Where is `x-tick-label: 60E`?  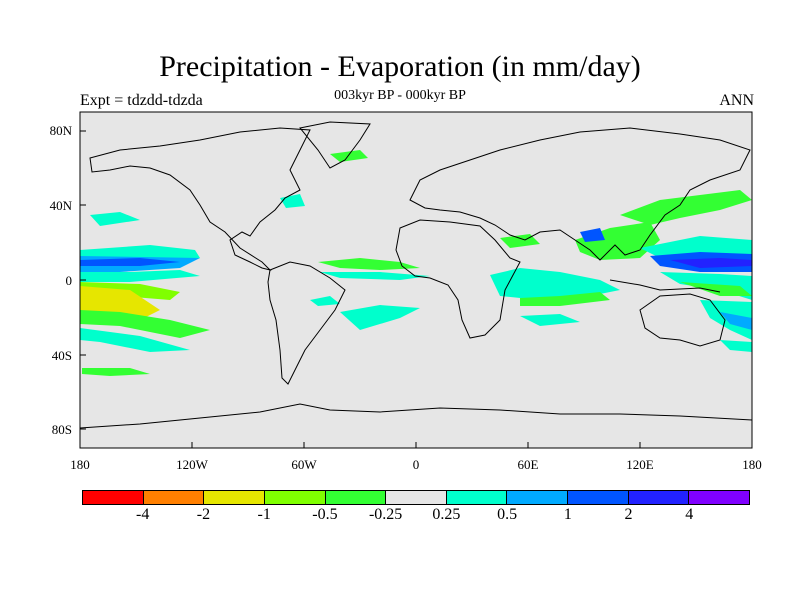
x-tick-label: 60E is located at coordinates (528, 464).